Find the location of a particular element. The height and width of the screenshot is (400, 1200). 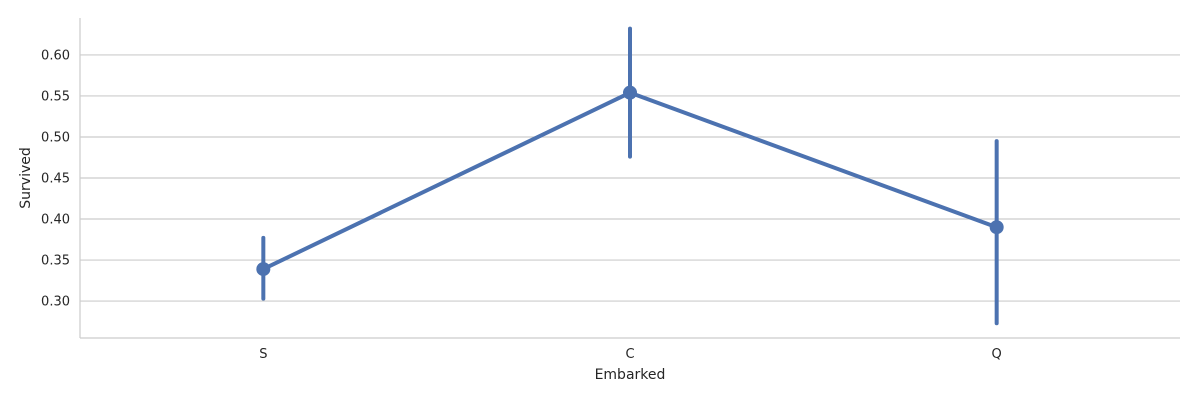

y-tick-label: 0.40 is located at coordinates (55, 220).